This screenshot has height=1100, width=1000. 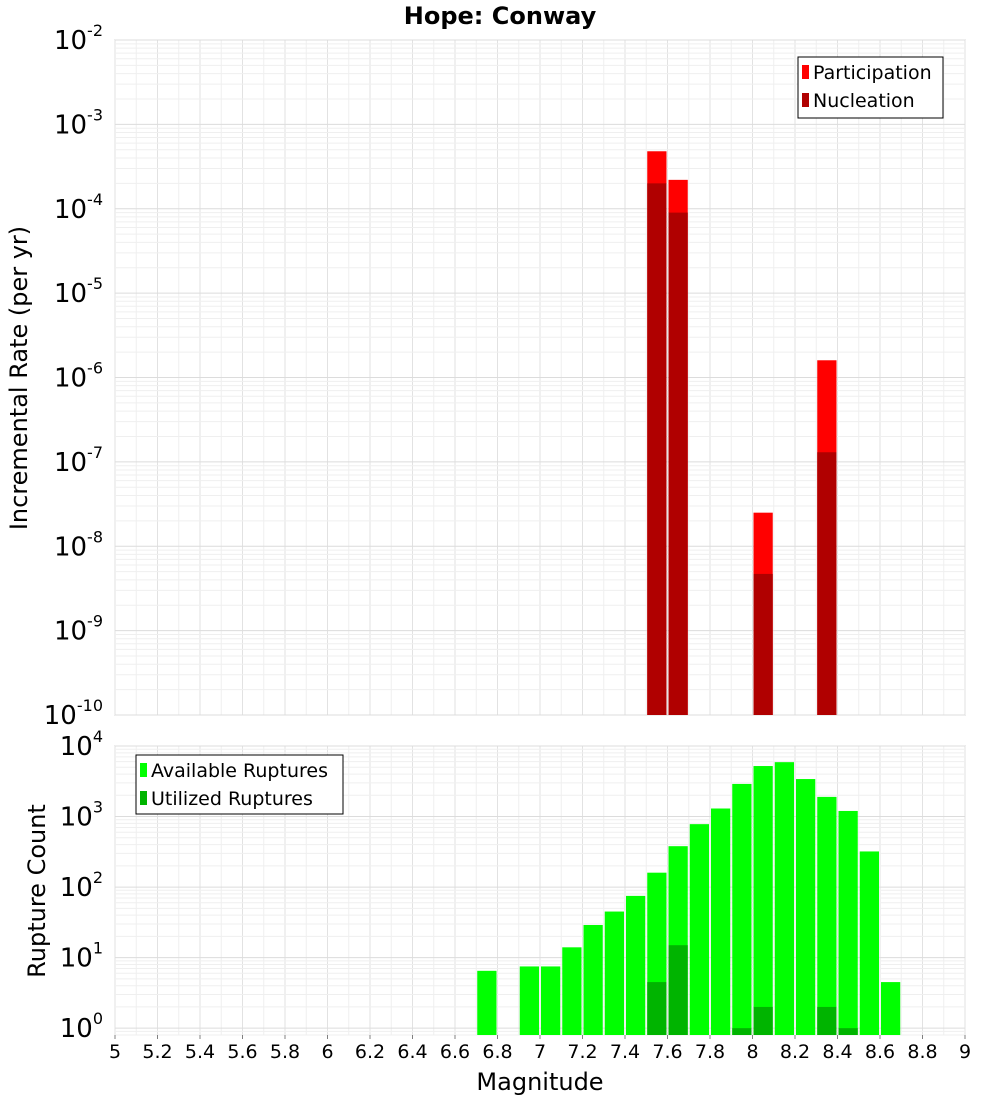 I want to click on bars-bottom, so click(x=689, y=898).